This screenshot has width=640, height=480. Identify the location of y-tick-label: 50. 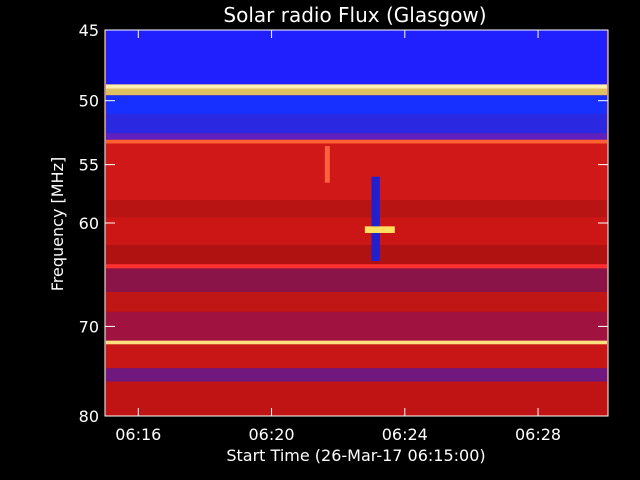
(89, 101).